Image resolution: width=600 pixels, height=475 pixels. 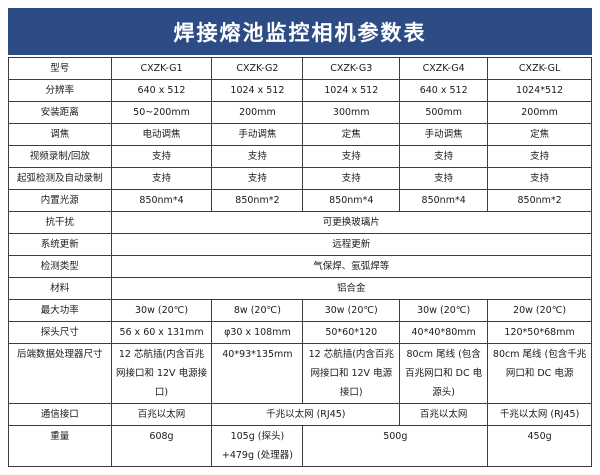 I want to click on param-label: 调焦, so click(x=60, y=134).